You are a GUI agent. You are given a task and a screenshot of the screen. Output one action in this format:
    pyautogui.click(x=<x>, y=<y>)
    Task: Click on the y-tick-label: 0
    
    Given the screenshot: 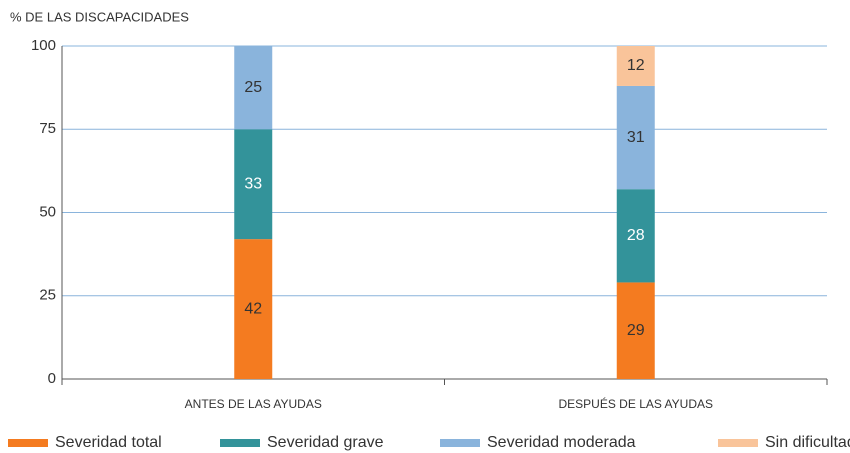 What is the action you would take?
    pyautogui.click(x=52, y=378)
    